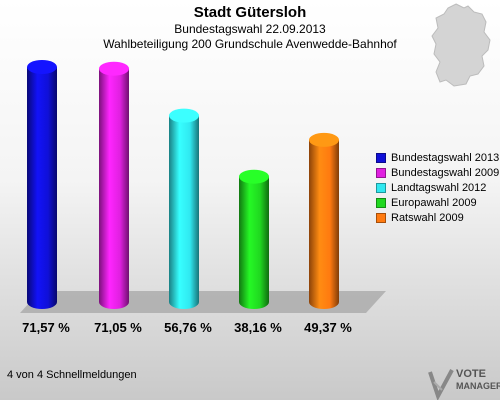  I want to click on legend-item-3: Landtagswahl 2012, so click(437, 187).